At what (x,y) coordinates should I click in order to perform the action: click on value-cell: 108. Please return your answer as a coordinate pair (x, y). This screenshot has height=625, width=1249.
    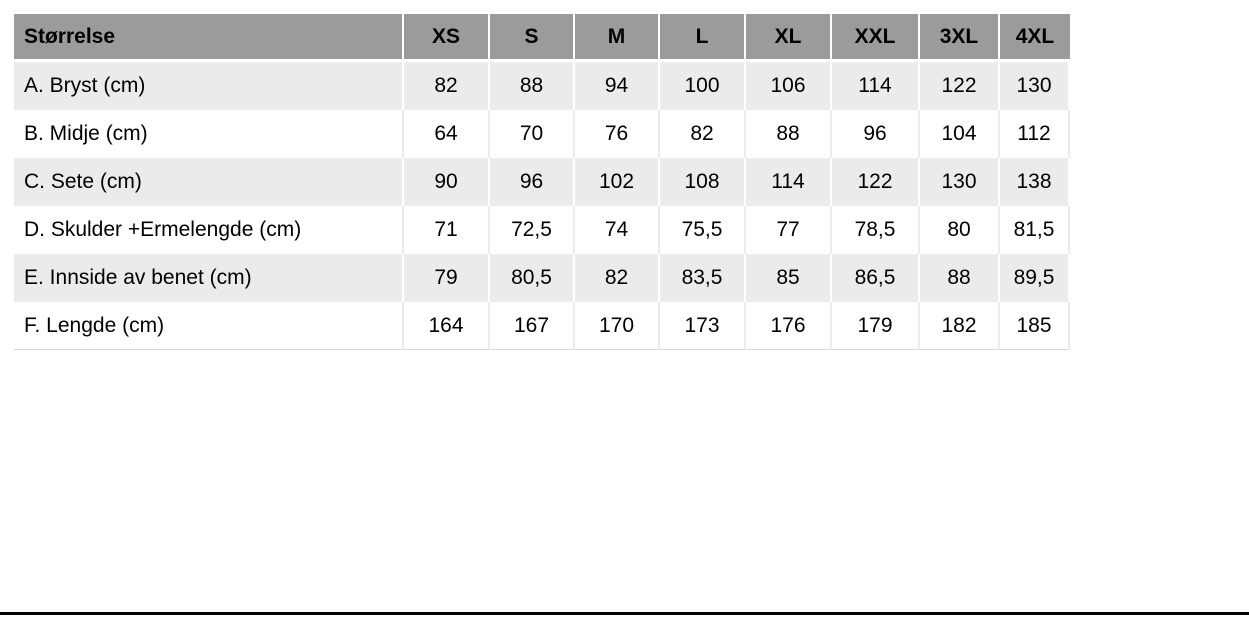
    Looking at the image, I should click on (703, 182).